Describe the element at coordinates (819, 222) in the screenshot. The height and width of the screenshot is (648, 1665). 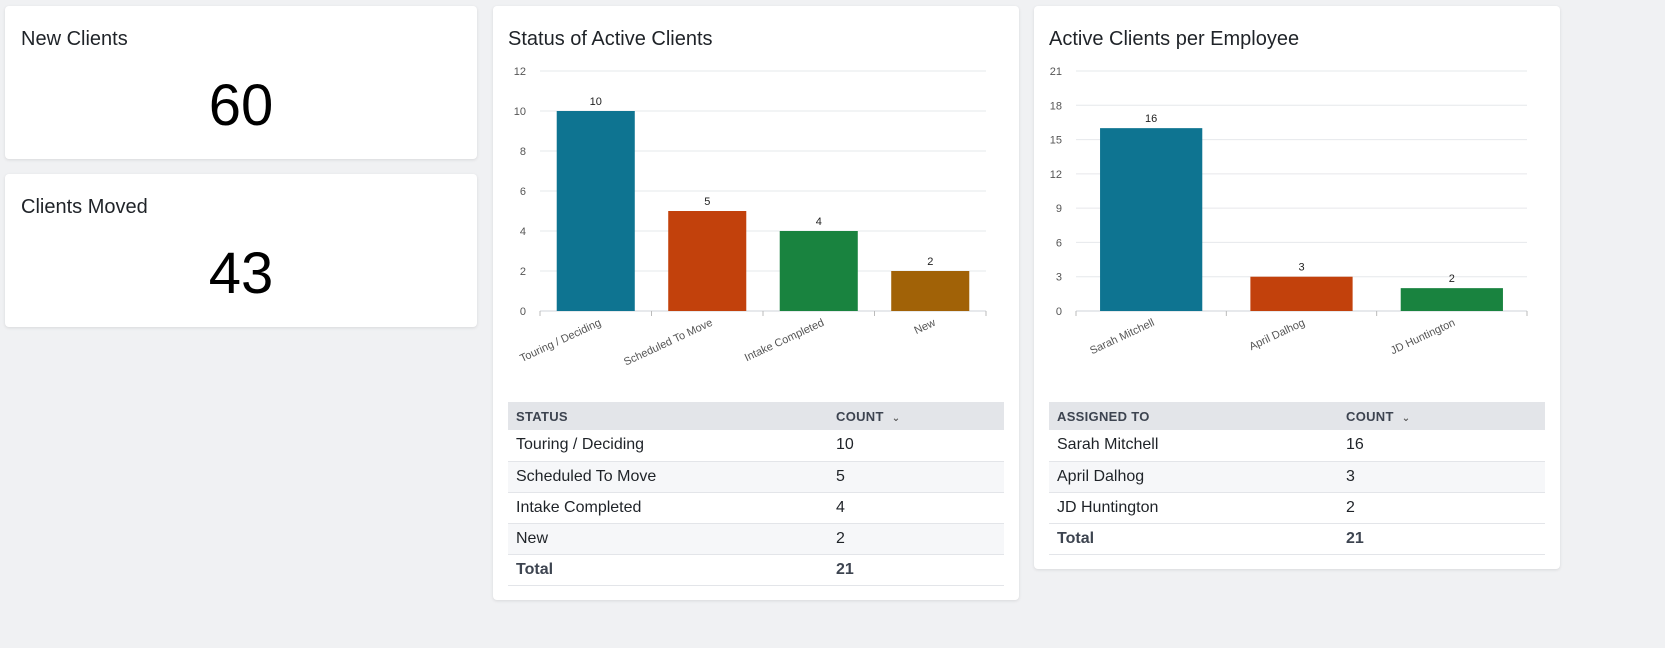
I see `data-label: 4` at that location.